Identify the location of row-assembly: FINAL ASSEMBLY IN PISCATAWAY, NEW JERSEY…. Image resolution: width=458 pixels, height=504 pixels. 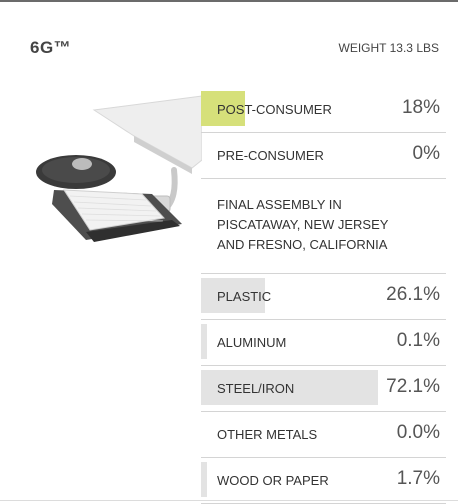
(323, 226).